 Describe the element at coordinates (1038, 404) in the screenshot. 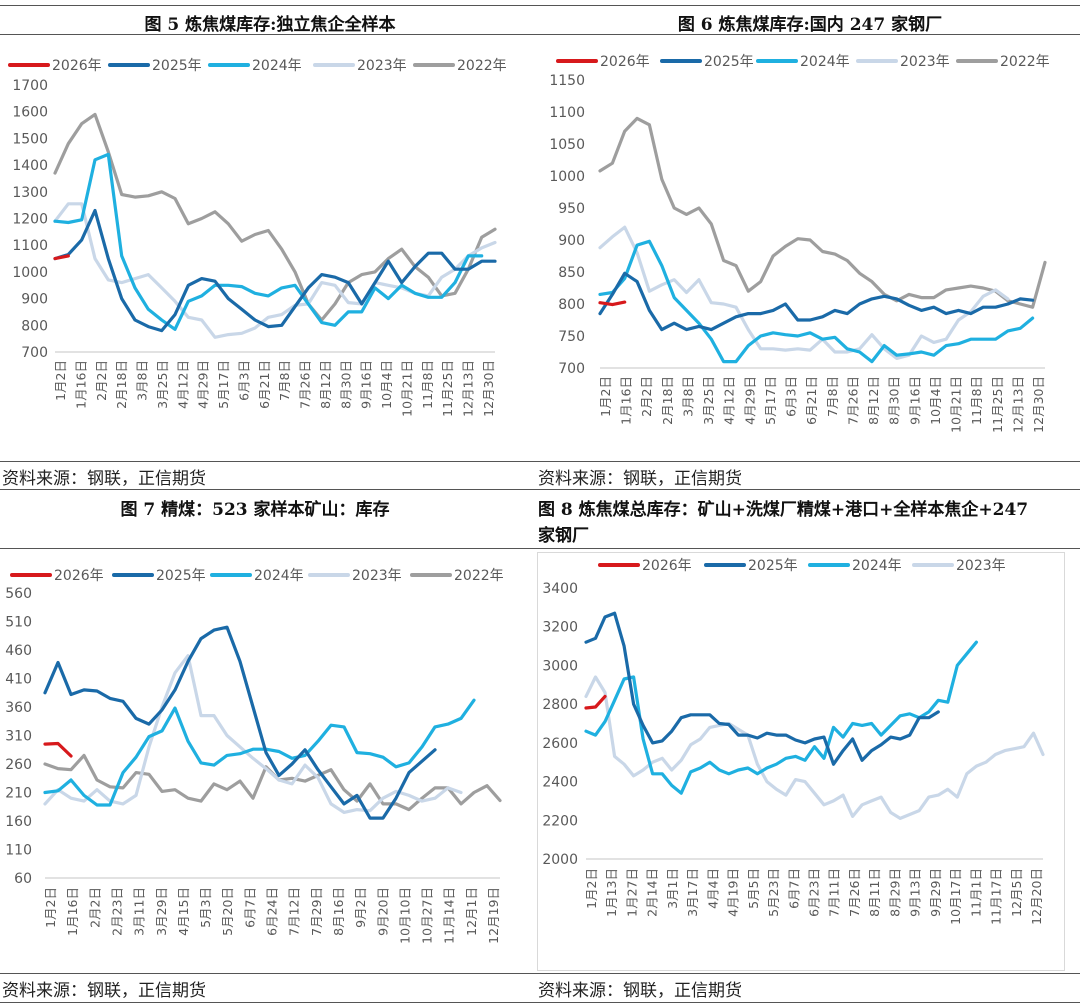

I see `x-tick-label: 12月30日` at that location.